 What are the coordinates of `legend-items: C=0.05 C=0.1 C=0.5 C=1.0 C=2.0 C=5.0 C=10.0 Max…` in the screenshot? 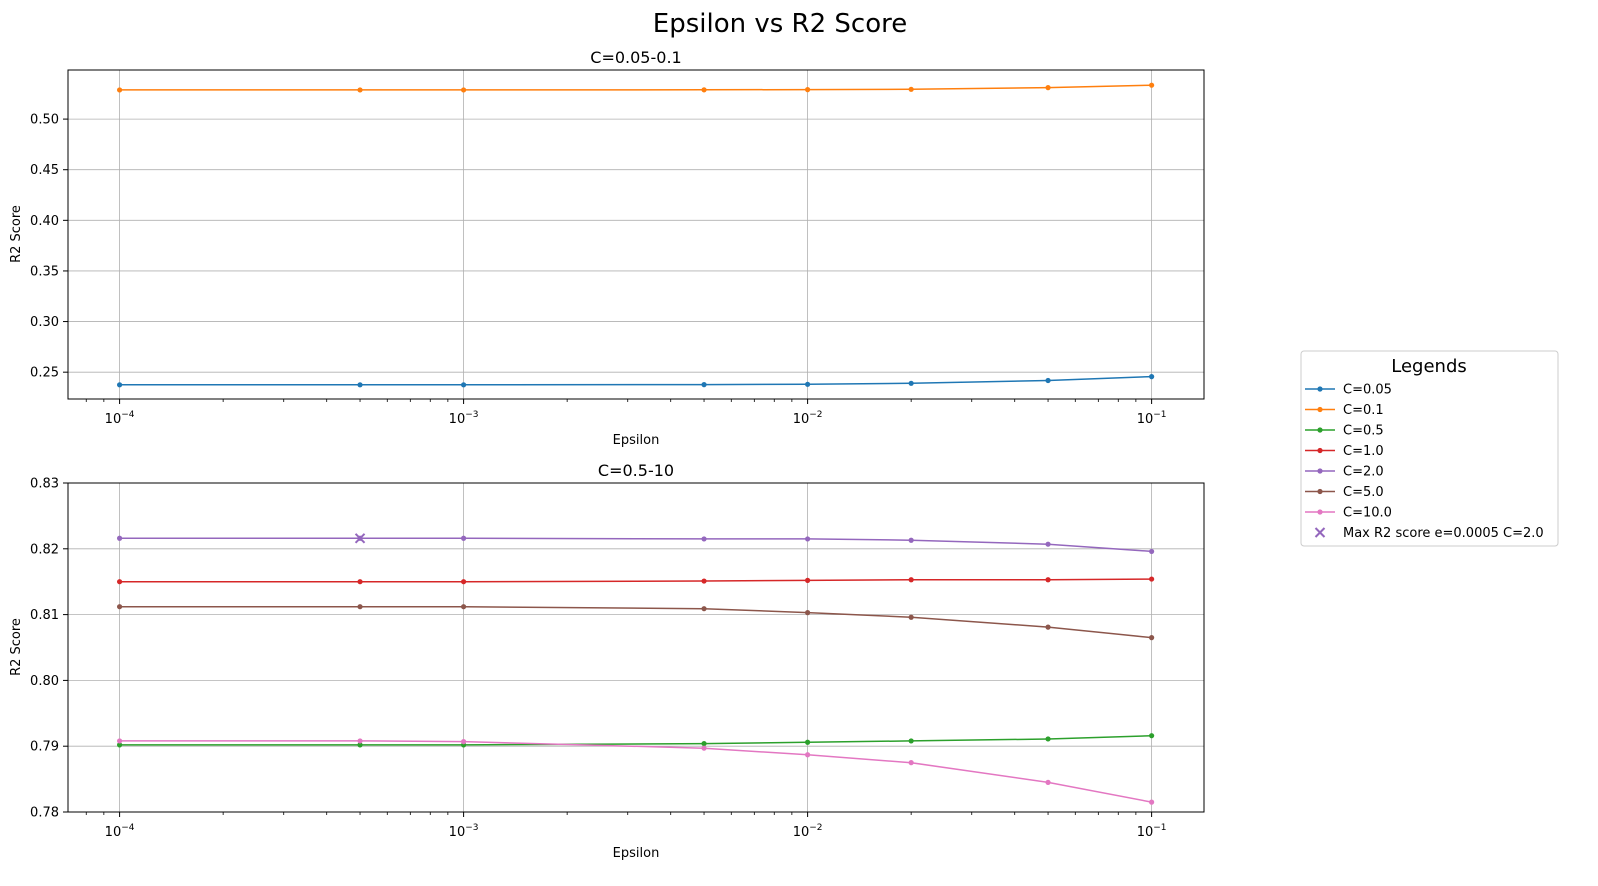 It's located at (1424, 462).